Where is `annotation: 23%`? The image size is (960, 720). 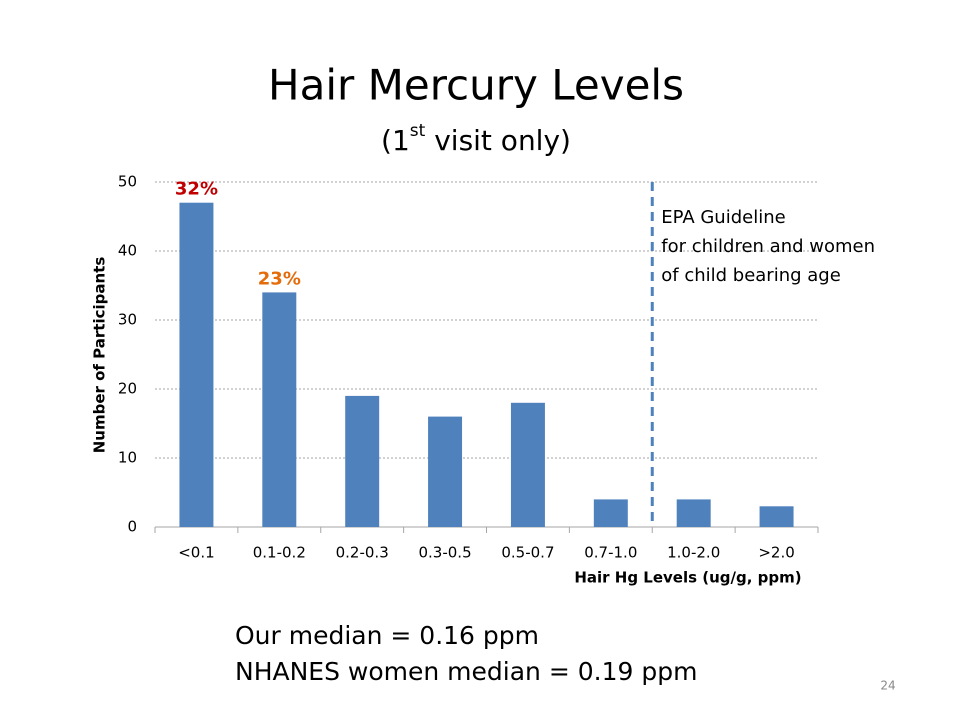 annotation: 23% is located at coordinates (279, 278).